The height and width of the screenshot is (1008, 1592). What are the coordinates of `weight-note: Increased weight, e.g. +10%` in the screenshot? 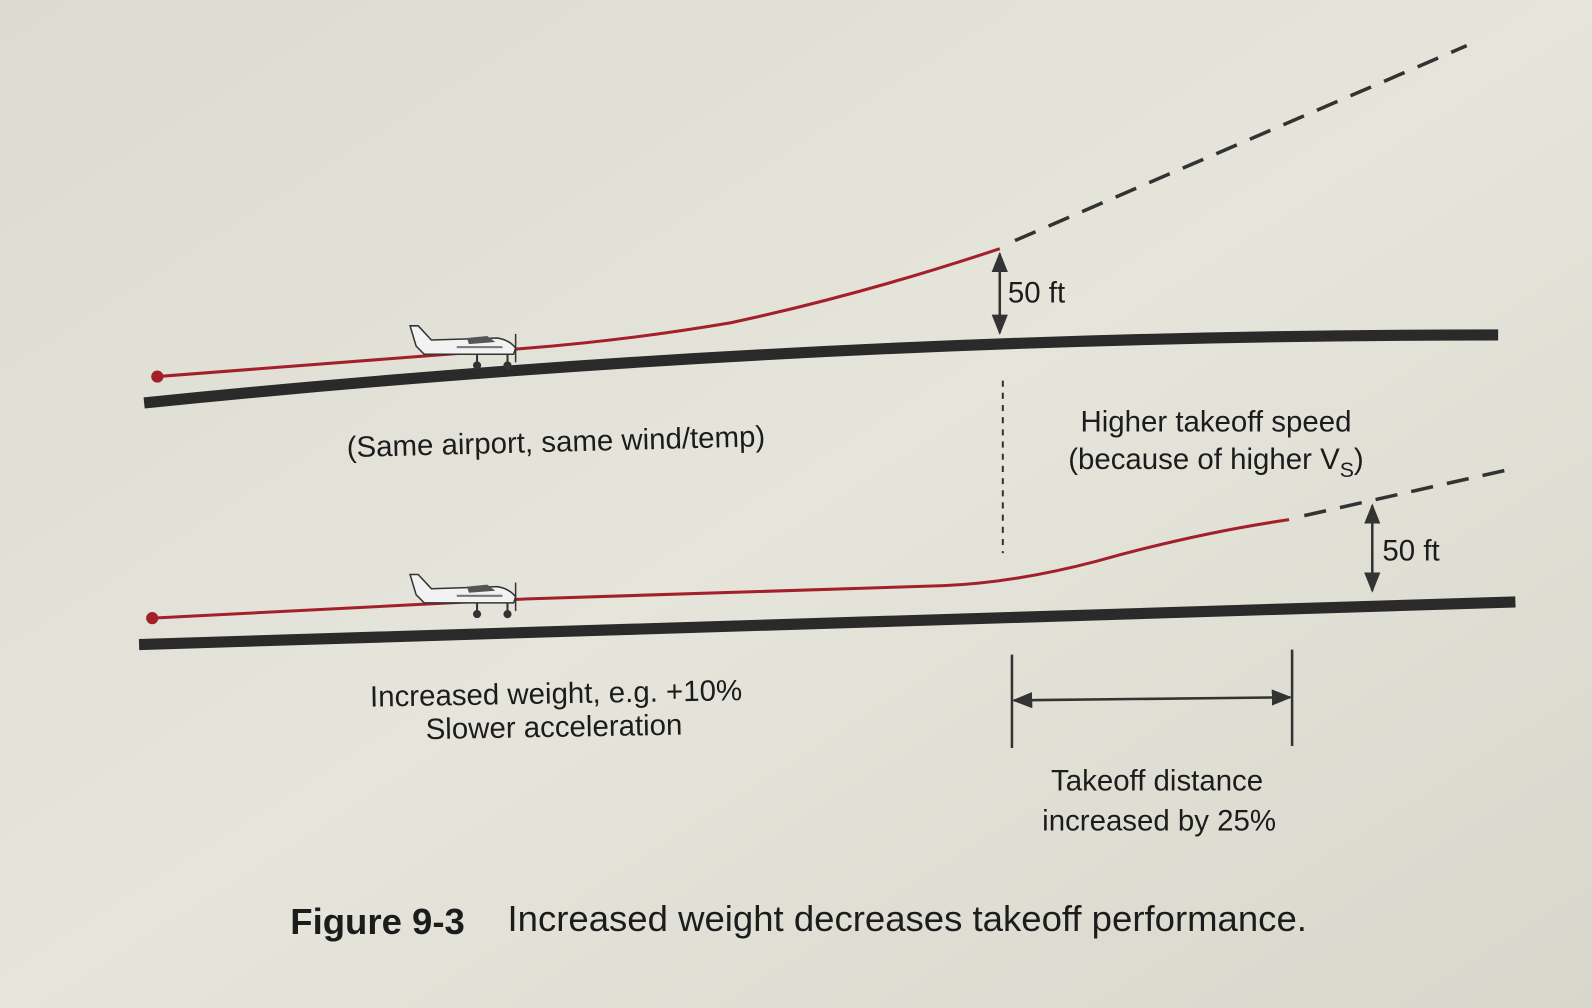 It's located at (556, 693).